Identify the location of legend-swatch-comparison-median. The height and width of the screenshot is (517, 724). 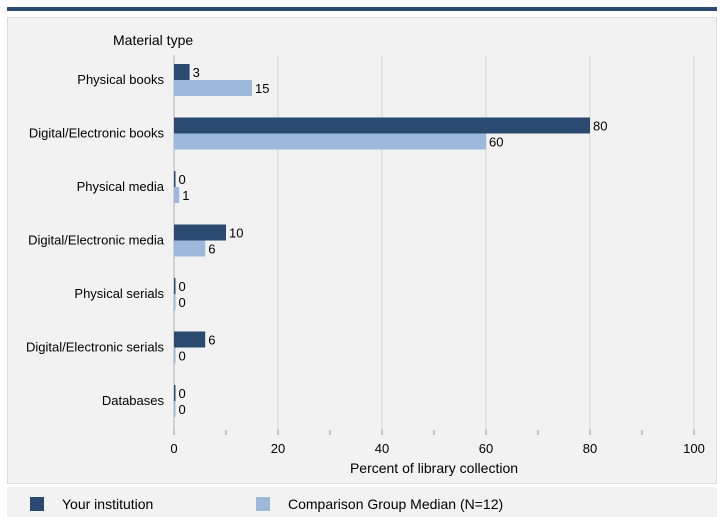
(263, 504).